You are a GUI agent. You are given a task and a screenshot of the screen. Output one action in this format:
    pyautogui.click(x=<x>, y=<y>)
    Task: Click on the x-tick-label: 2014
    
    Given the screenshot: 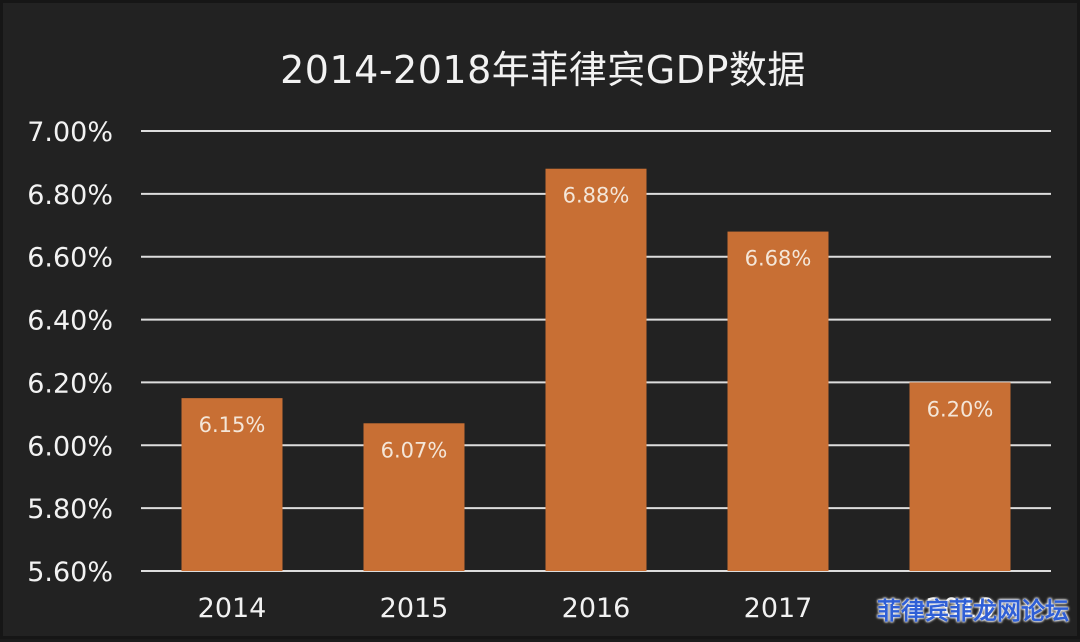 What is the action you would take?
    pyautogui.click(x=232, y=608)
    